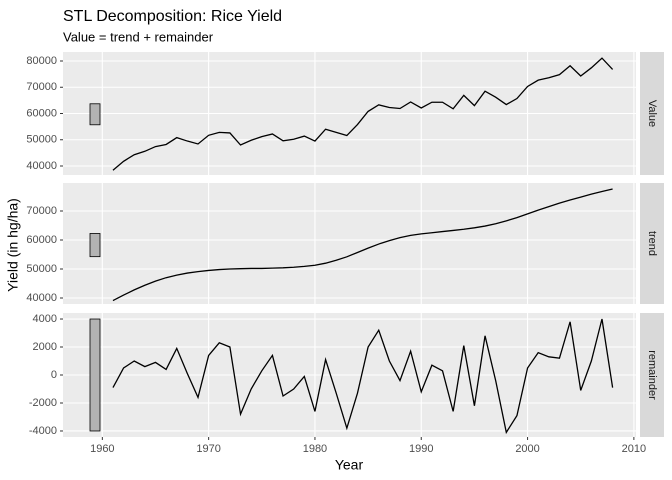  I want to click on x-tick-label: 1960, so click(102, 449).